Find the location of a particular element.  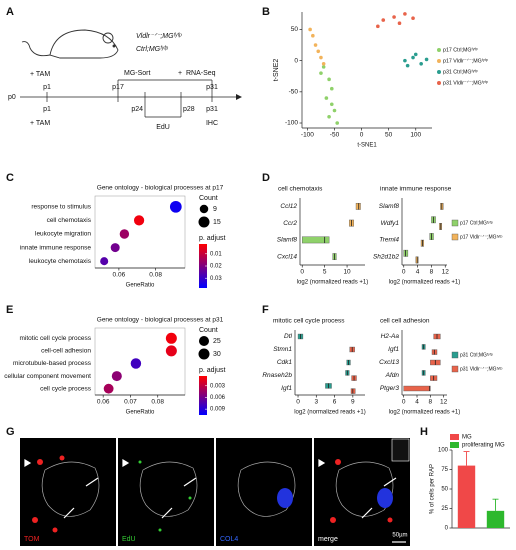

mouse-tail is located at coordinates (36, 49).